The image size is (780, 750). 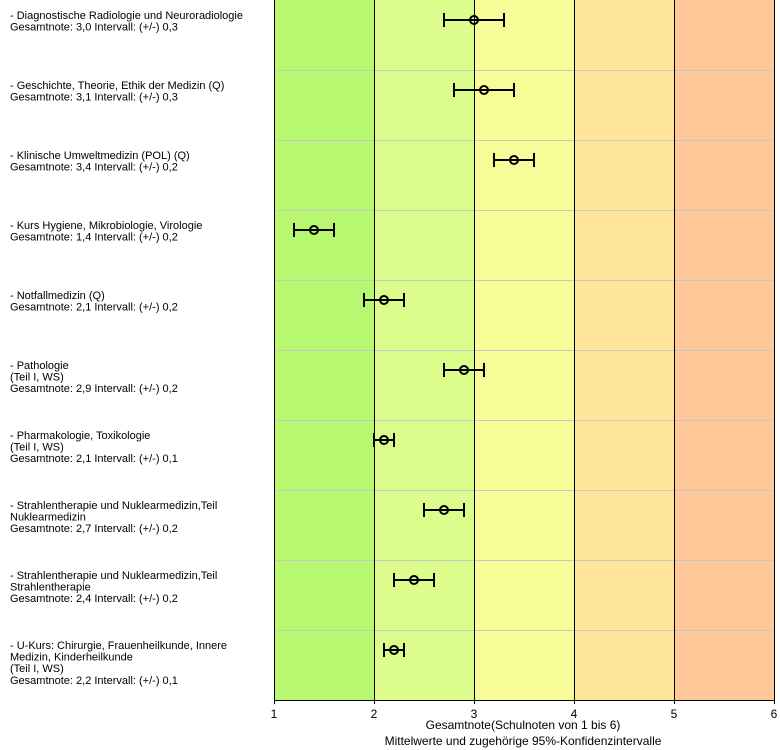 I want to click on row-label: - Klinische Umweltmedizin (POL) (Q), so click(x=100, y=156).